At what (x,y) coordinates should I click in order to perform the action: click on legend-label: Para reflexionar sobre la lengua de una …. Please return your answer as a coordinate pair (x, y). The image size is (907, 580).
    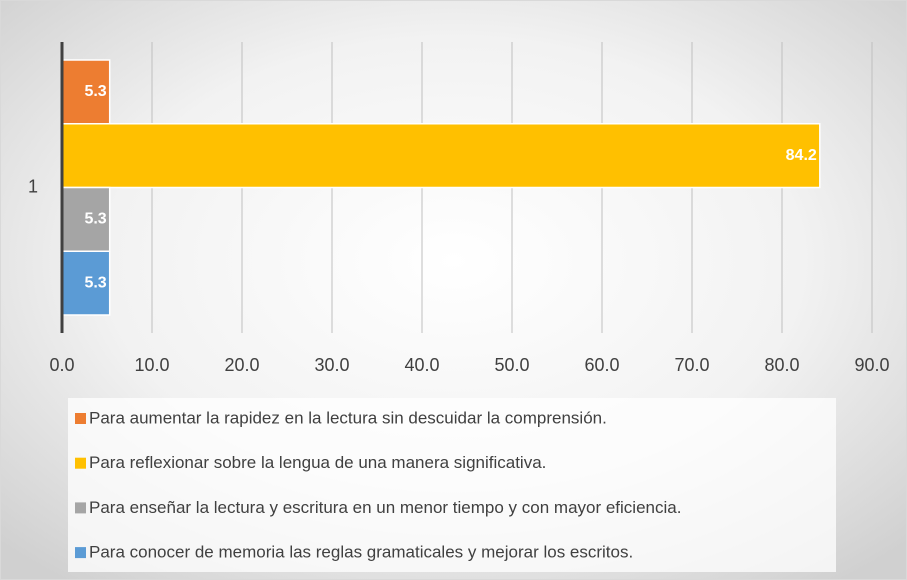
    Looking at the image, I should click on (317, 462).